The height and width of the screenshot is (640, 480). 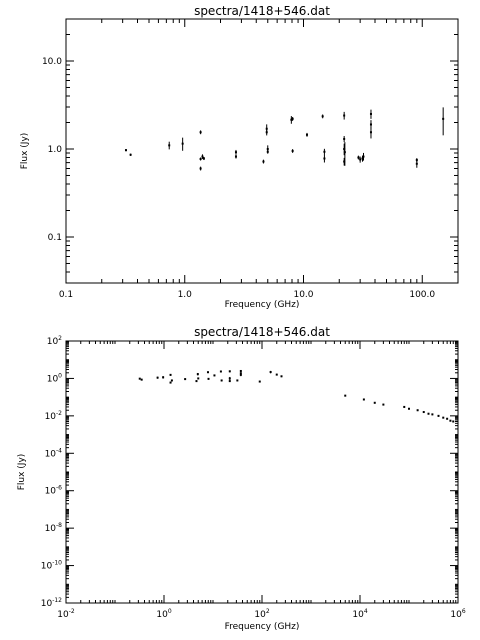 I want to click on chart-top-ytick-label: 1.0, so click(x=55, y=150).